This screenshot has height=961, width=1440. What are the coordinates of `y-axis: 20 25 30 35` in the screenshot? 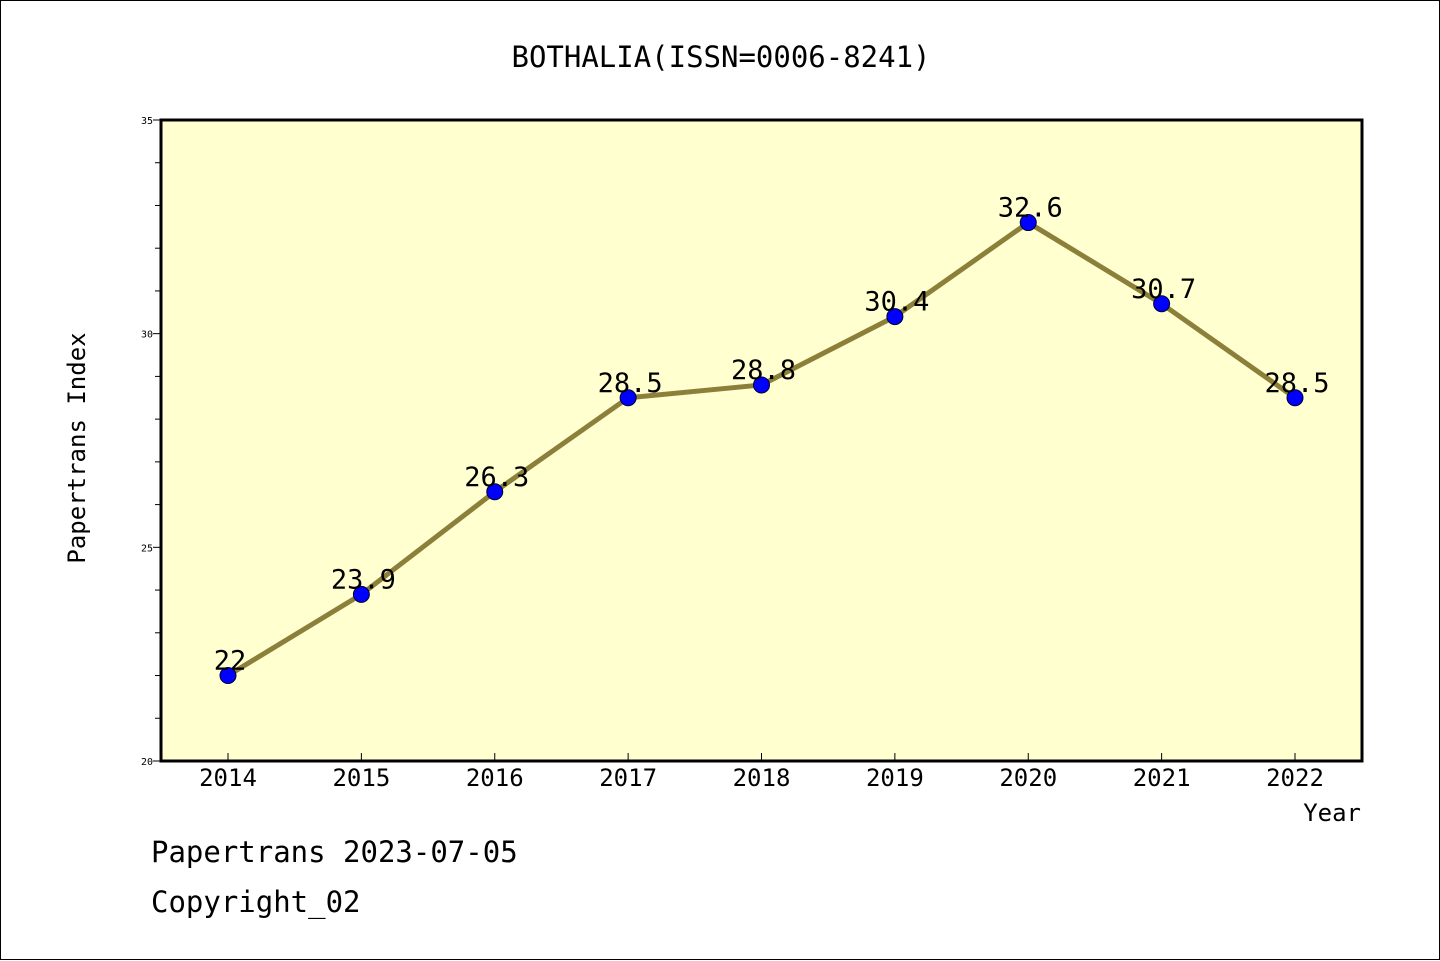 It's located at (151, 442).